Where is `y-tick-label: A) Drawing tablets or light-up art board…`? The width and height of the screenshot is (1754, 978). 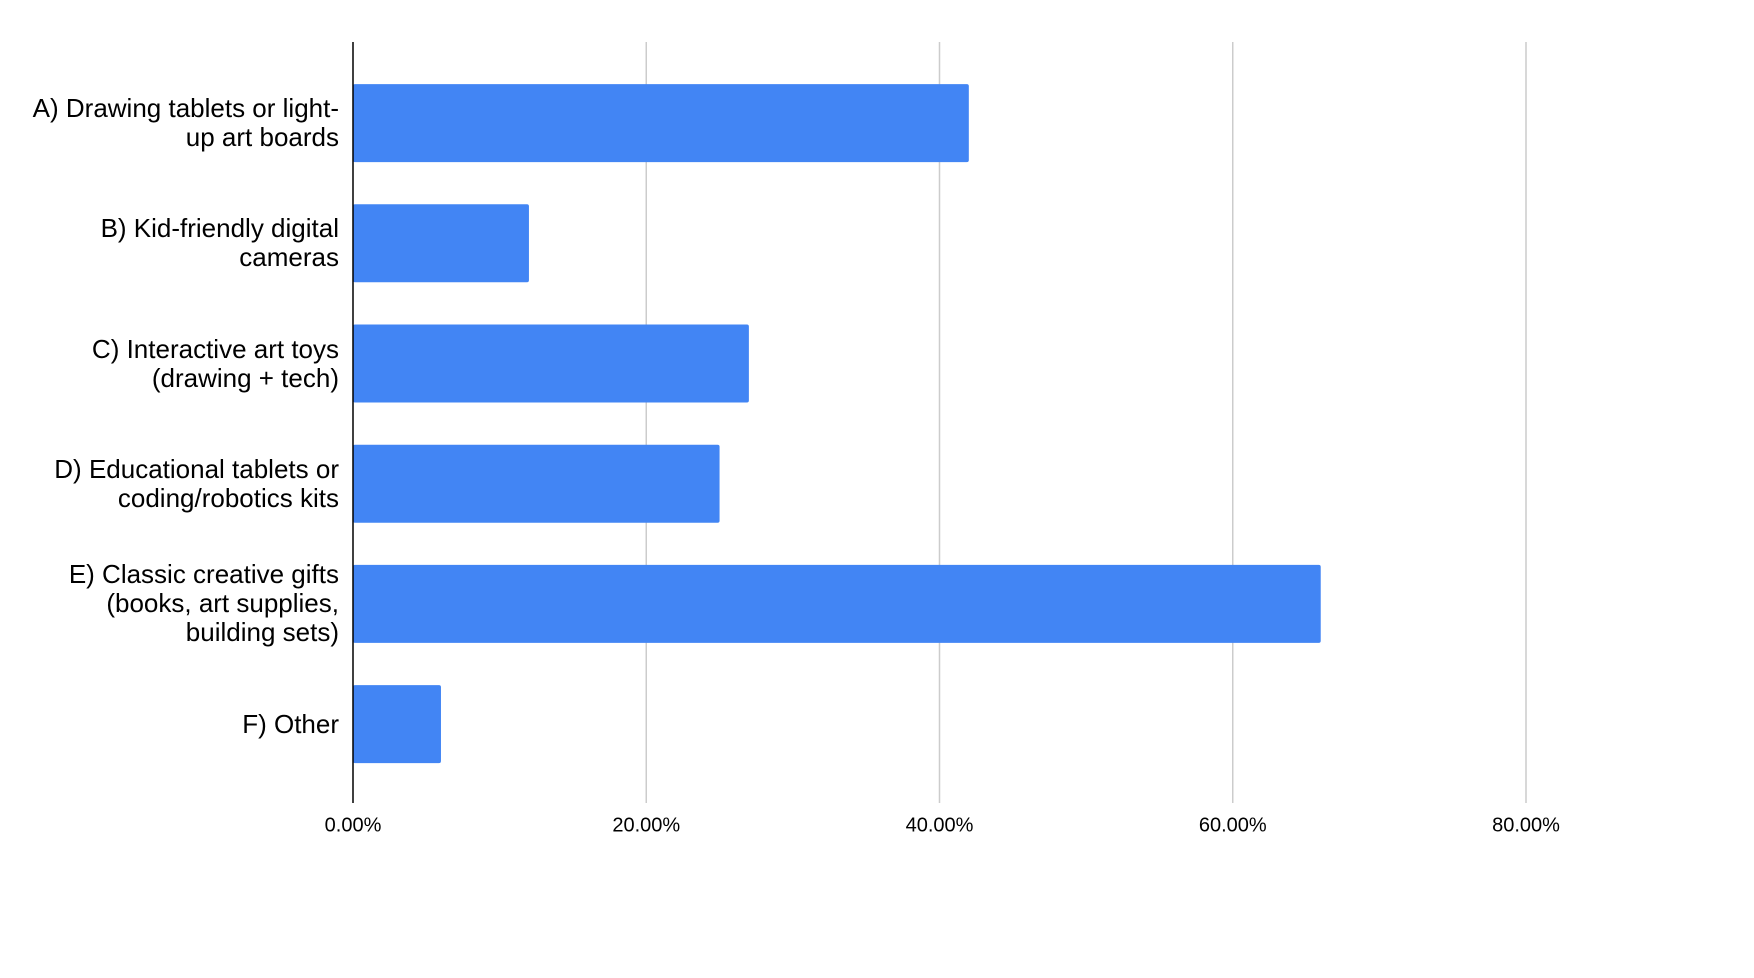 y-tick-label: A) Drawing tablets or light-up art board… is located at coordinates (185, 123).